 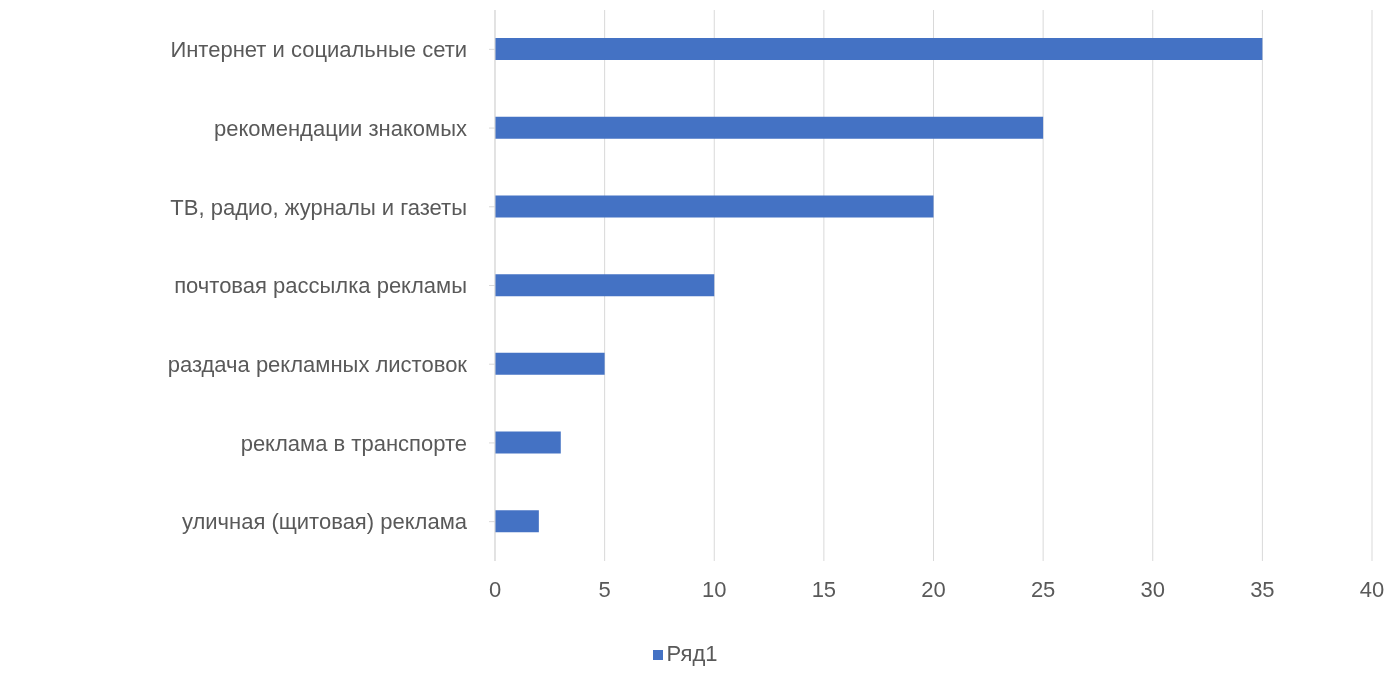 I want to click on y-tick-label: рекомендации знакомых, so click(x=340, y=128).